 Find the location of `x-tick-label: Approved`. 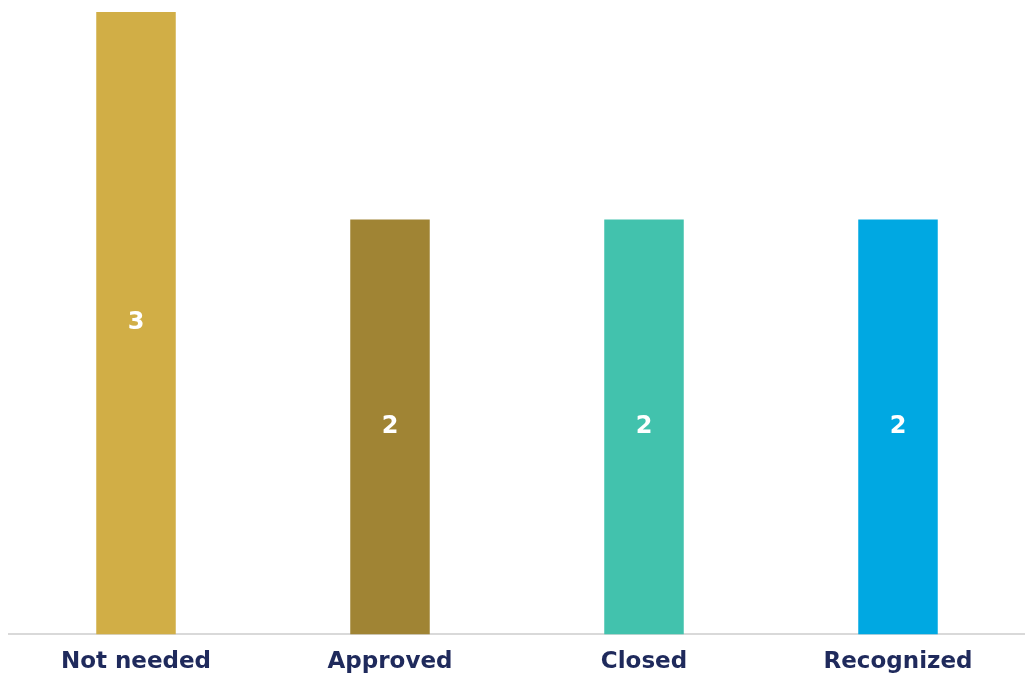

x-tick-label: Approved is located at coordinates (390, 660).